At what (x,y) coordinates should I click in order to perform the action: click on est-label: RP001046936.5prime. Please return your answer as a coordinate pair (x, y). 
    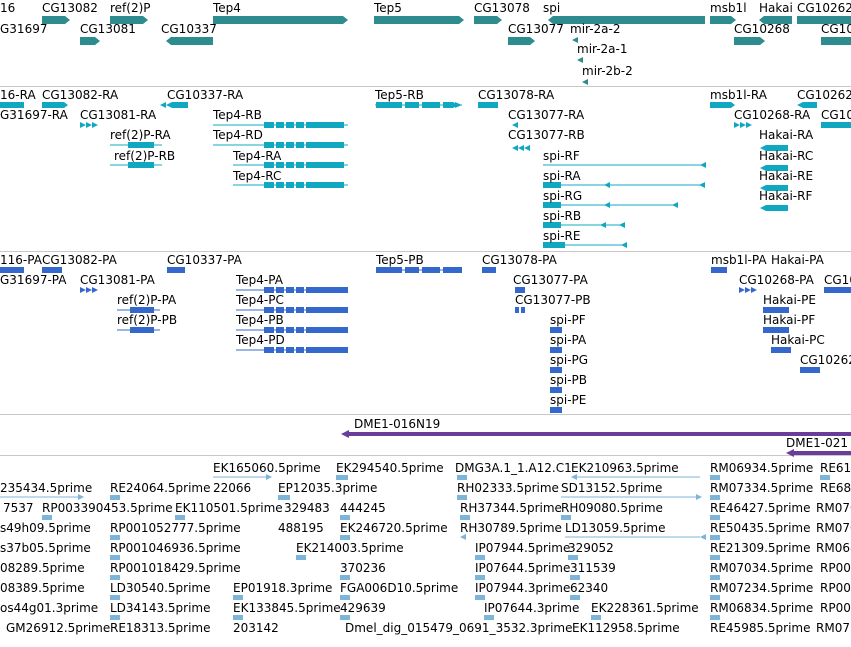
    Looking at the image, I should click on (175, 548).